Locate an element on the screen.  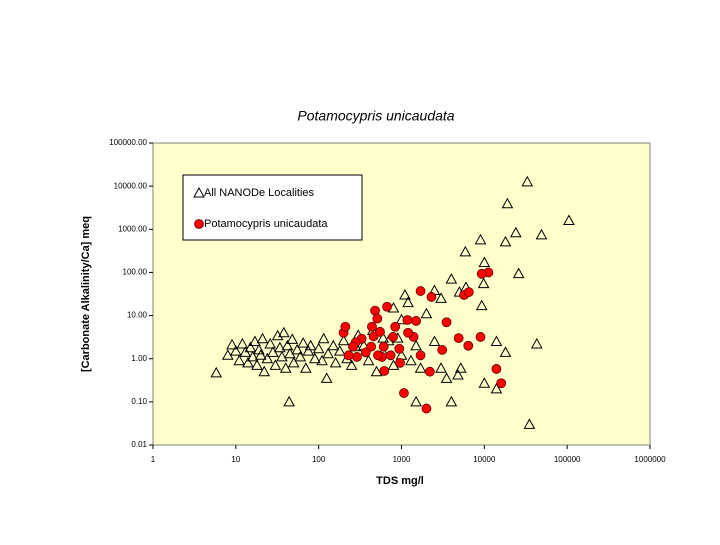
legend-marker is located at coordinates (199, 224).